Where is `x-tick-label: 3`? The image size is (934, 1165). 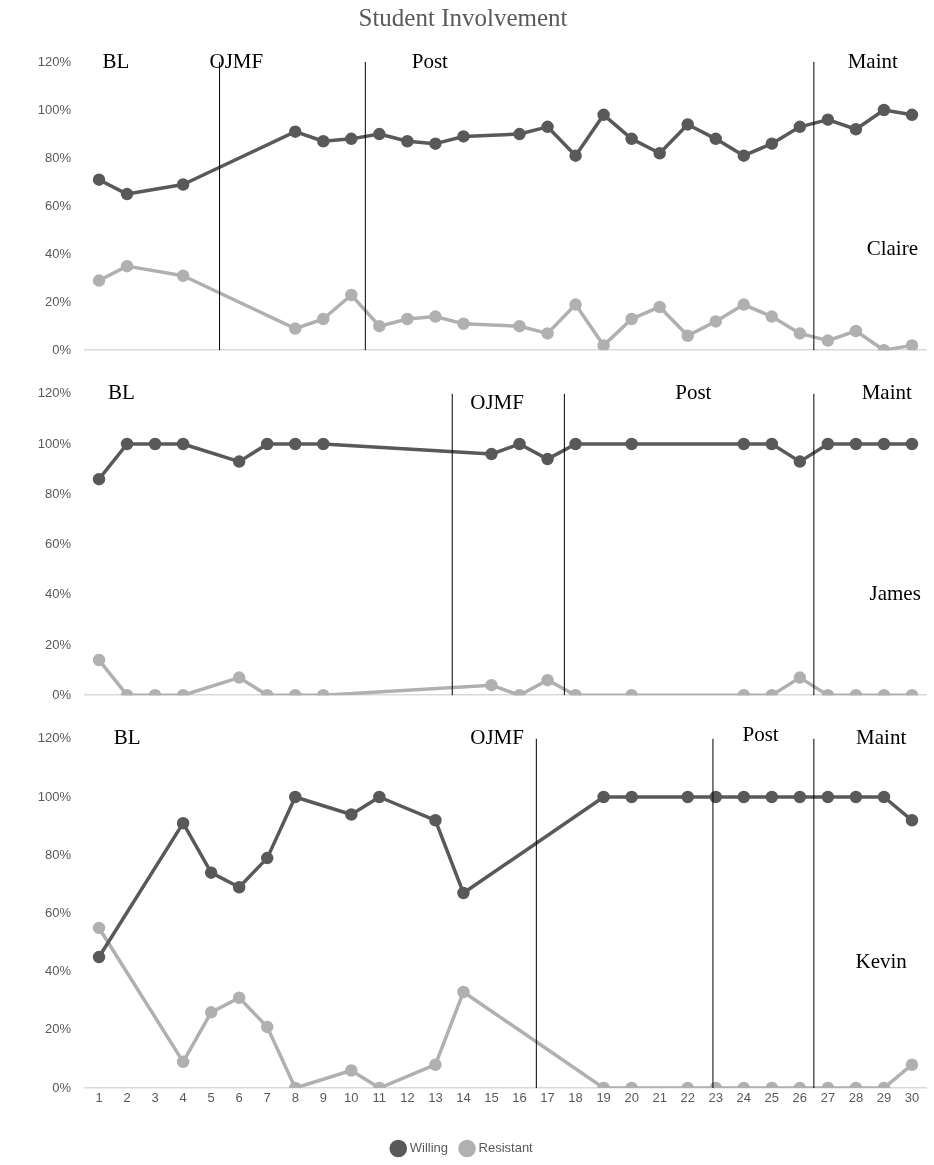
x-tick-label: 3 is located at coordinates (155, 1098).